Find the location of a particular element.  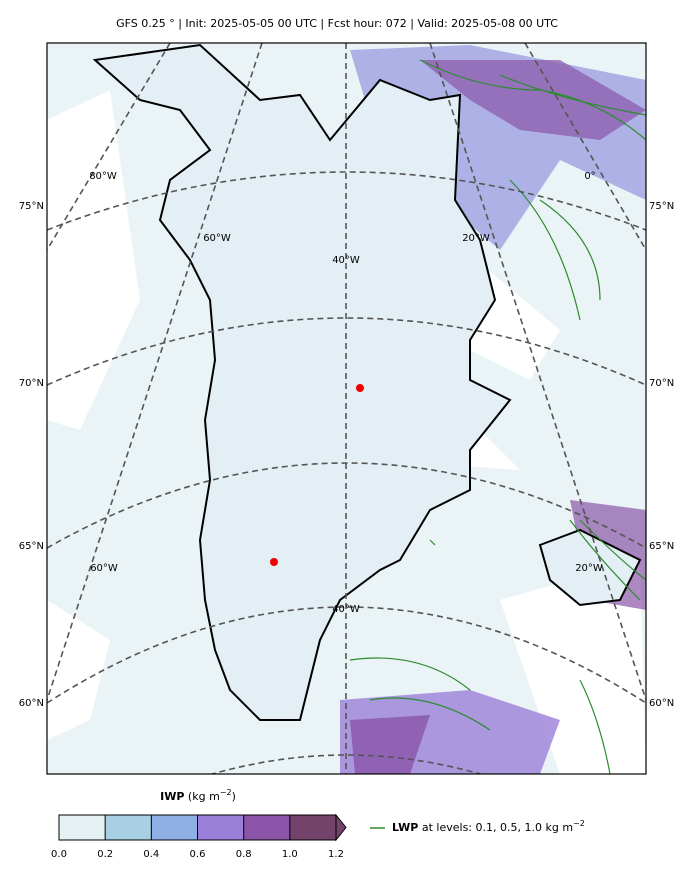

colorbar-tick-label: 0.8 is located at coordinates (244, 854).